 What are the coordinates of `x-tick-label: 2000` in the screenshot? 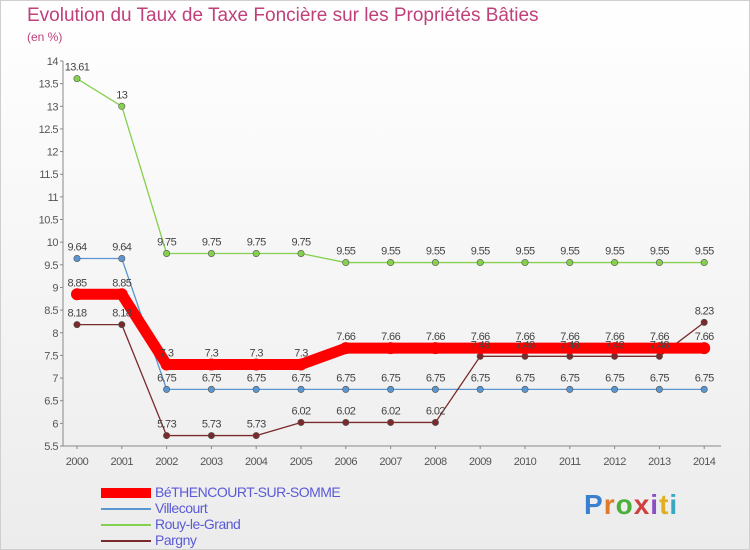 It's located at (77, 462).